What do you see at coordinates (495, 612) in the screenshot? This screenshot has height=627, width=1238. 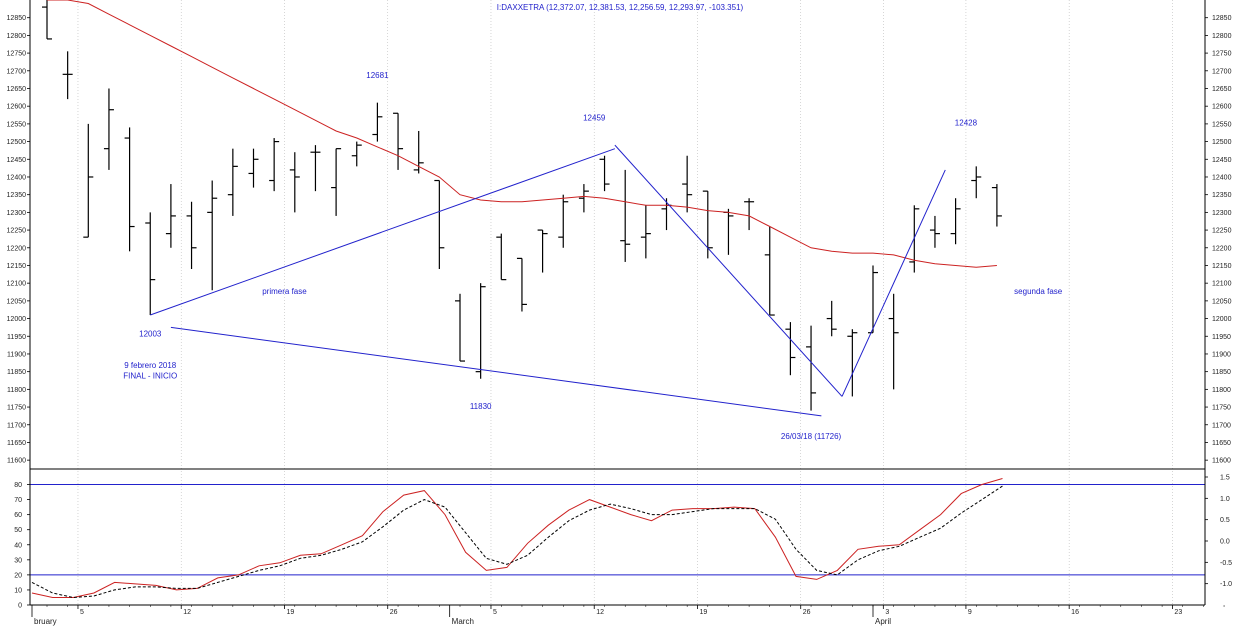 I see `x-tick-label: 5` at bounding box center [495, 612].